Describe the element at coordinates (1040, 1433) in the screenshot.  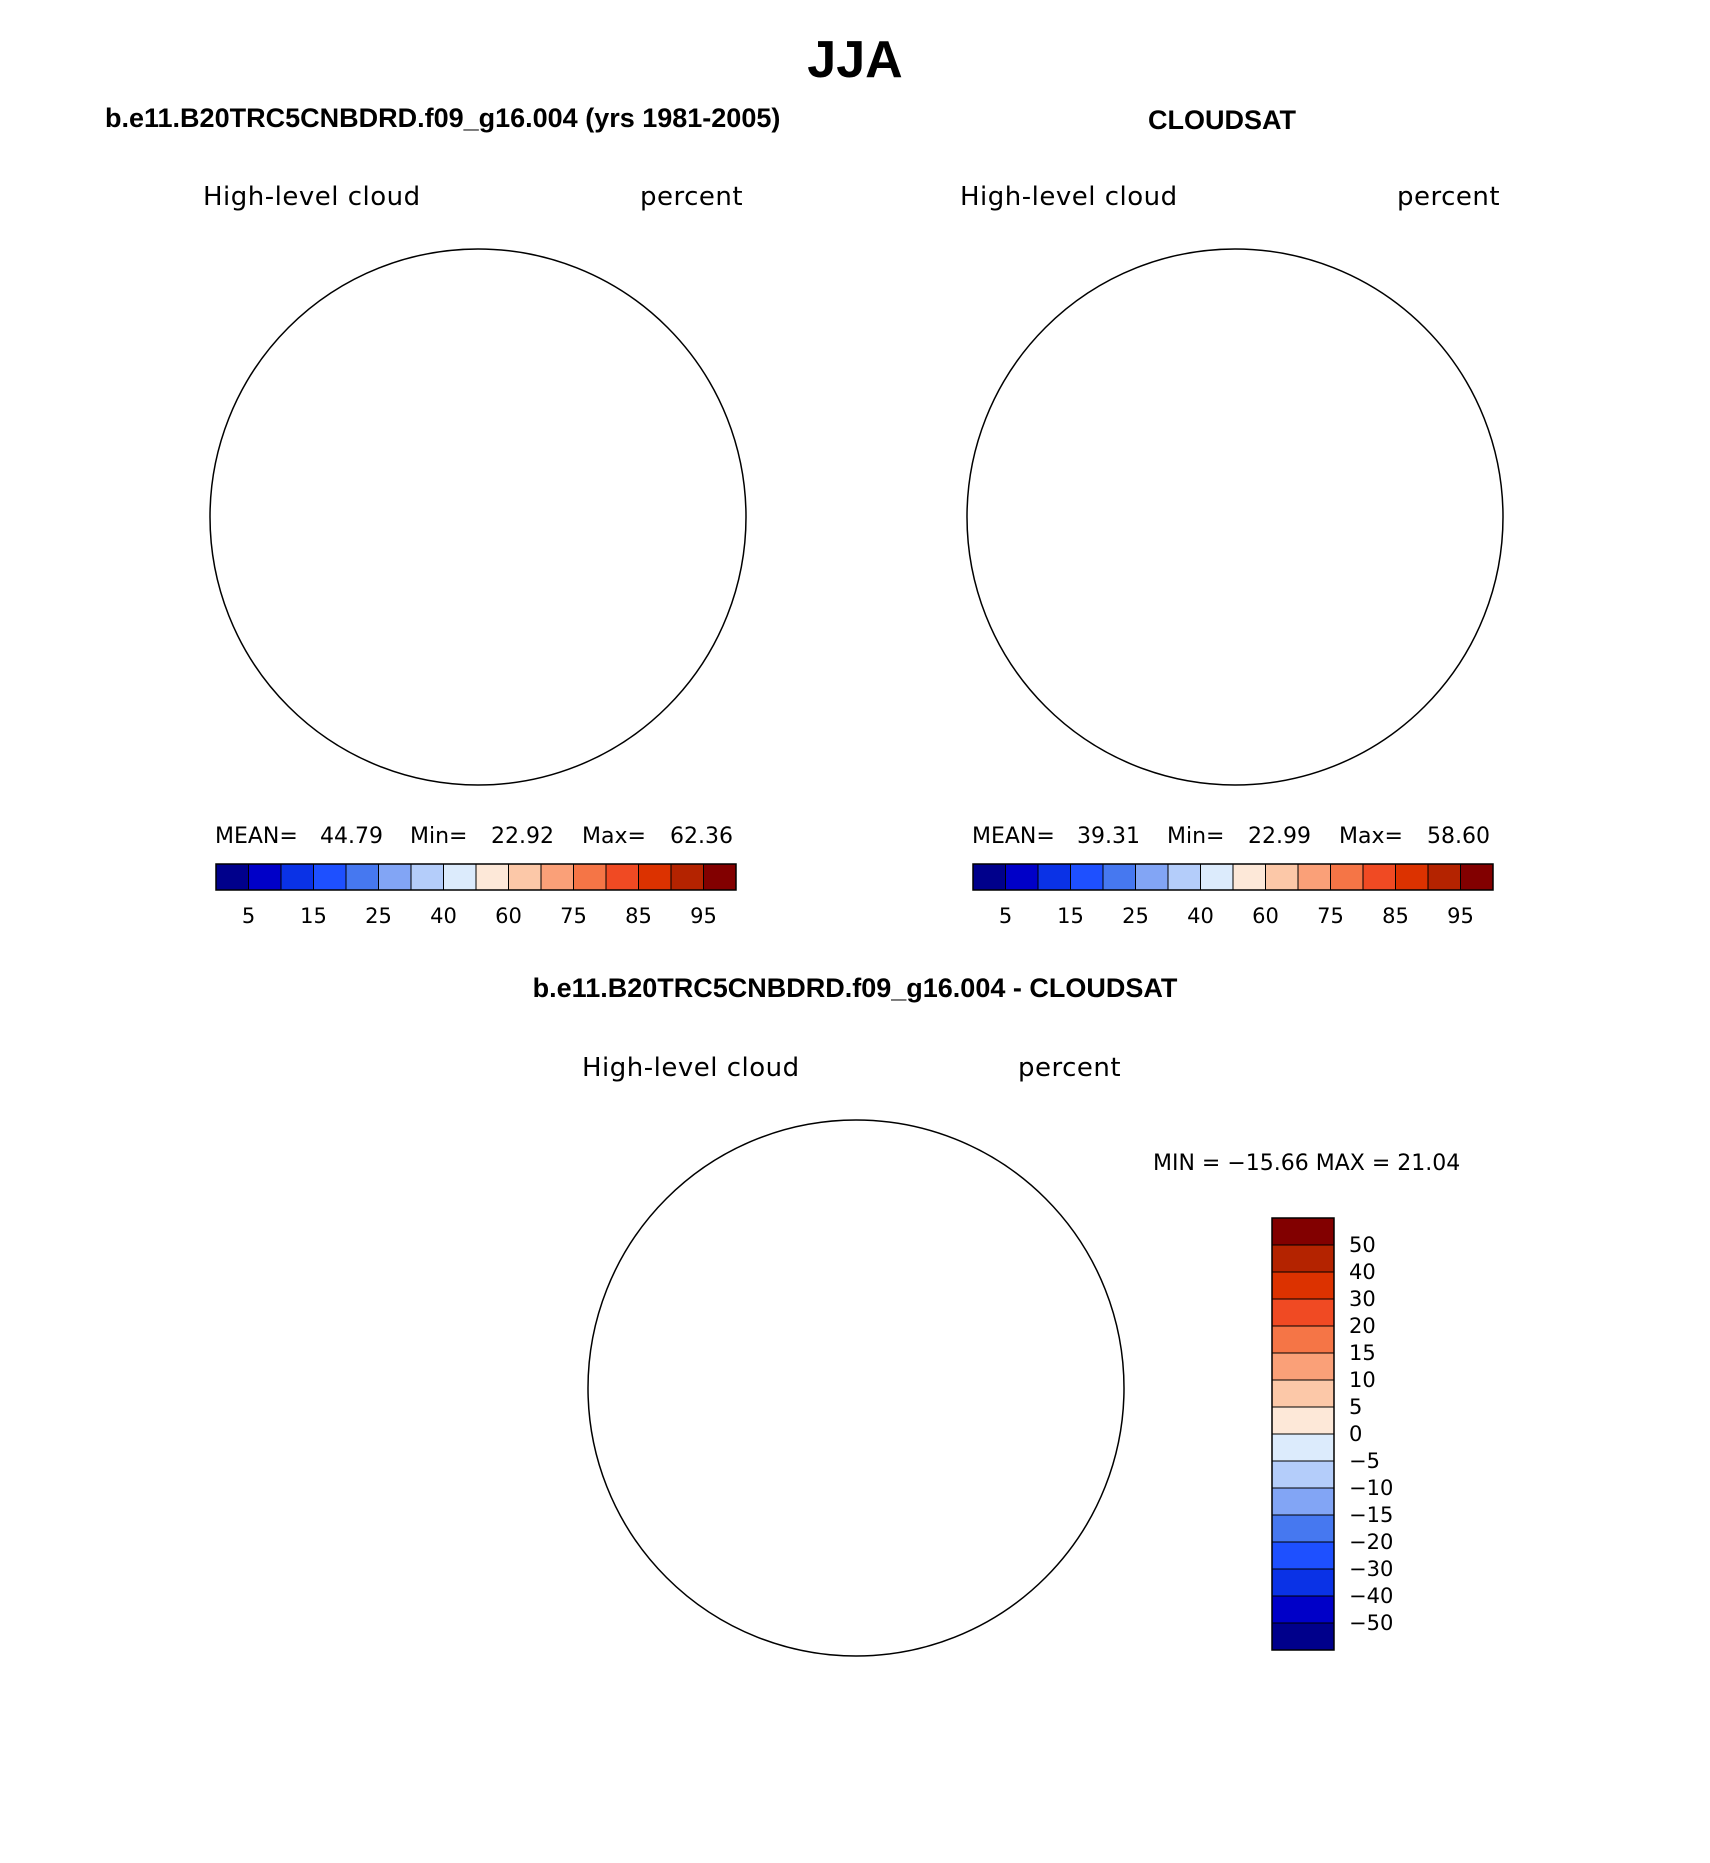
I see `salmon-east-diff` at that location.